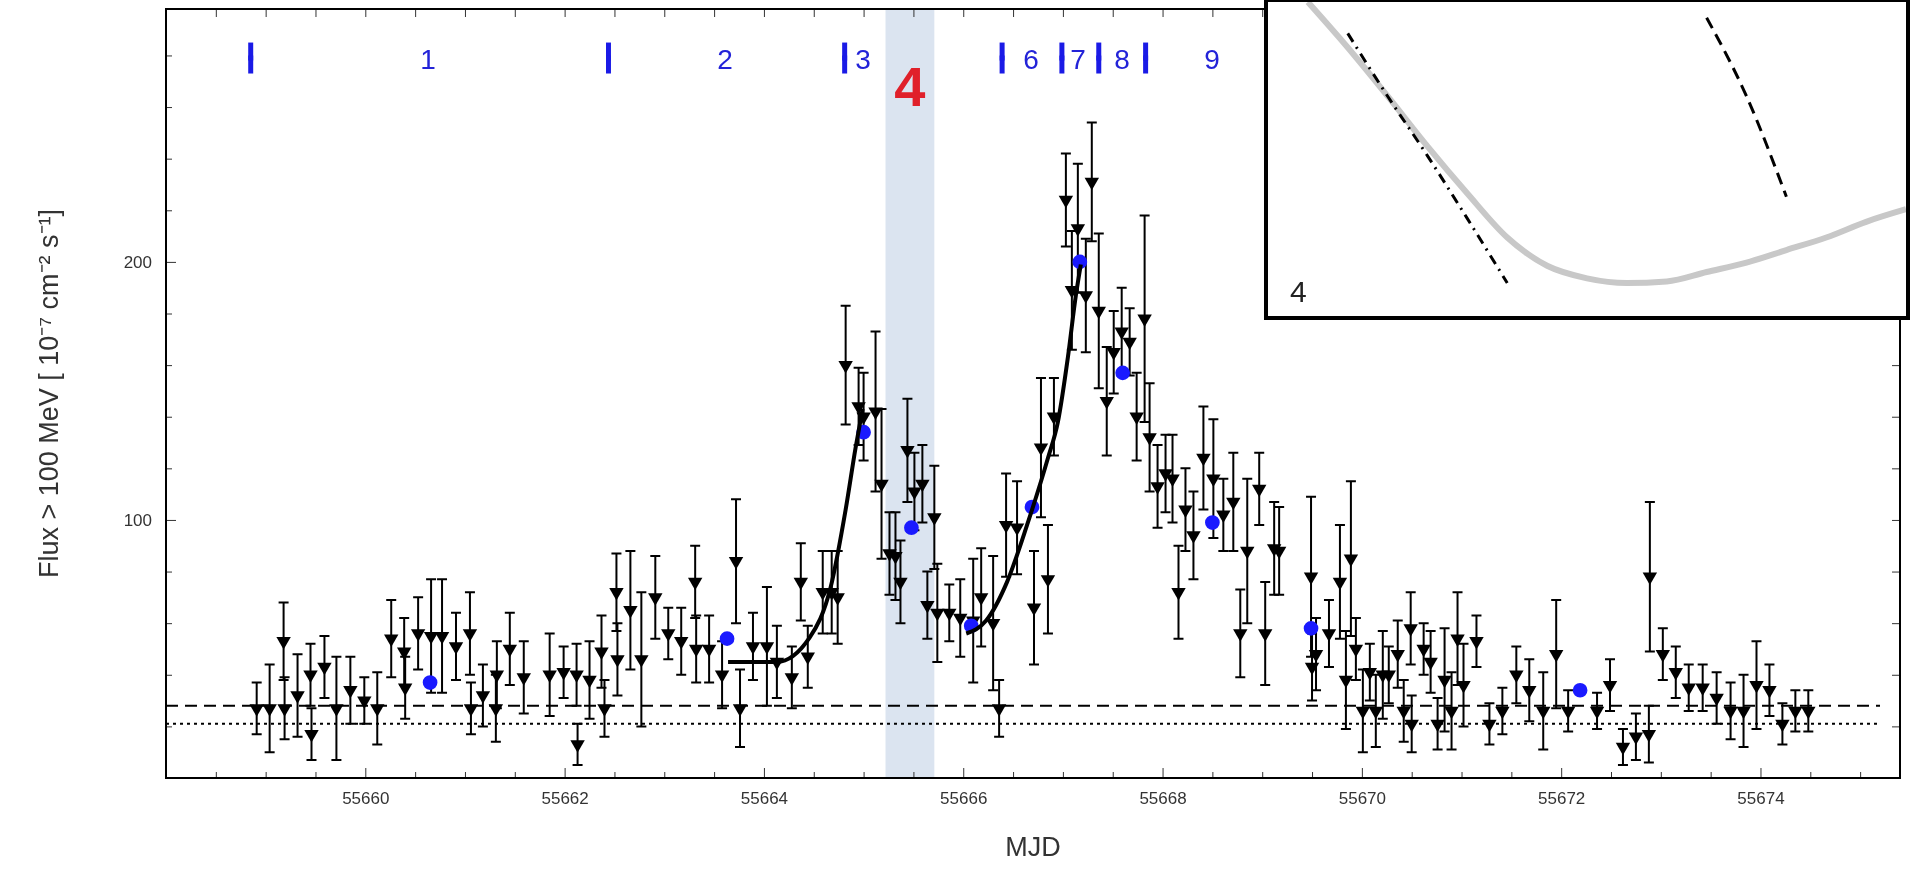  I want to click on annotation: 4, so click(1298, 291).